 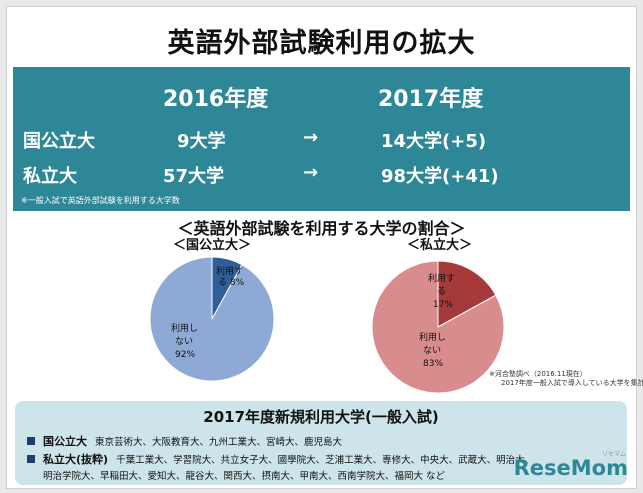 What do you see at coordinates (538, 374) in the screenshot?
I see `source-note-1: ※河合塾調べ（2016.11現在）` at bounding box center [538, 374].